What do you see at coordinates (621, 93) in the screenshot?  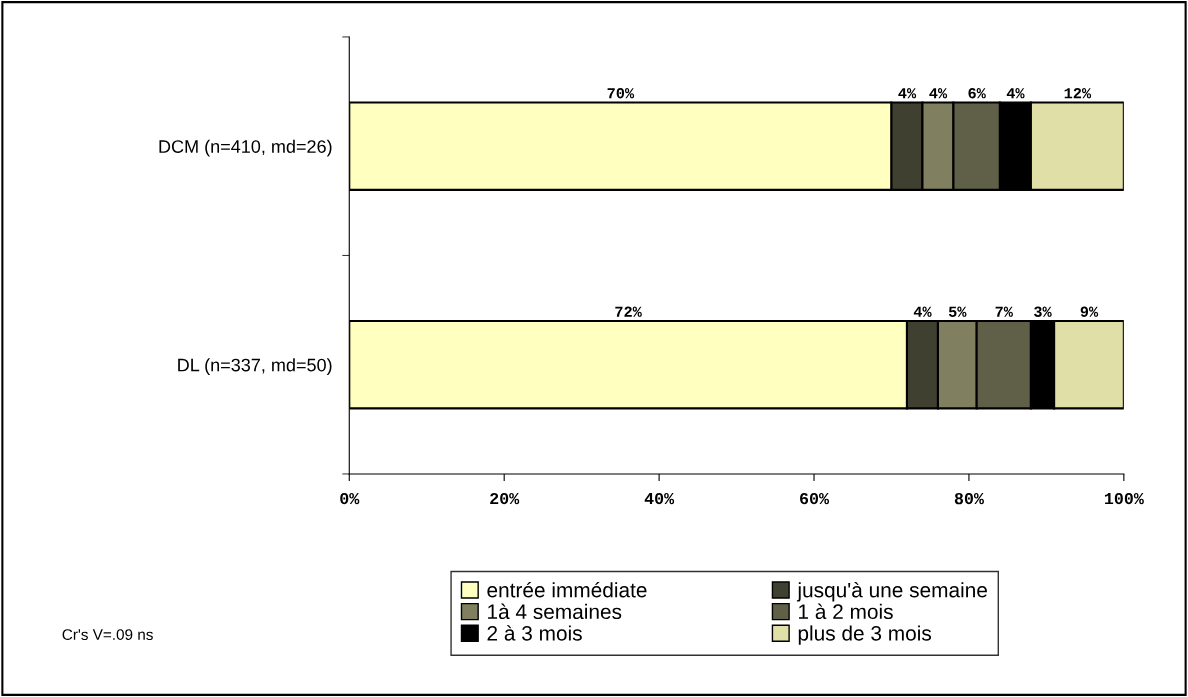 I see `data-label: 70%` at bounding box center [621, 93].